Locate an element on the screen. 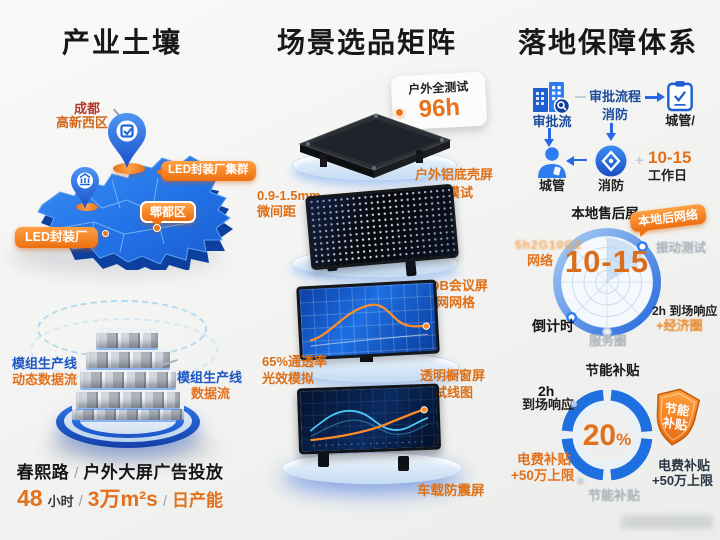  connector-dash is located at coordinates (580, 97).